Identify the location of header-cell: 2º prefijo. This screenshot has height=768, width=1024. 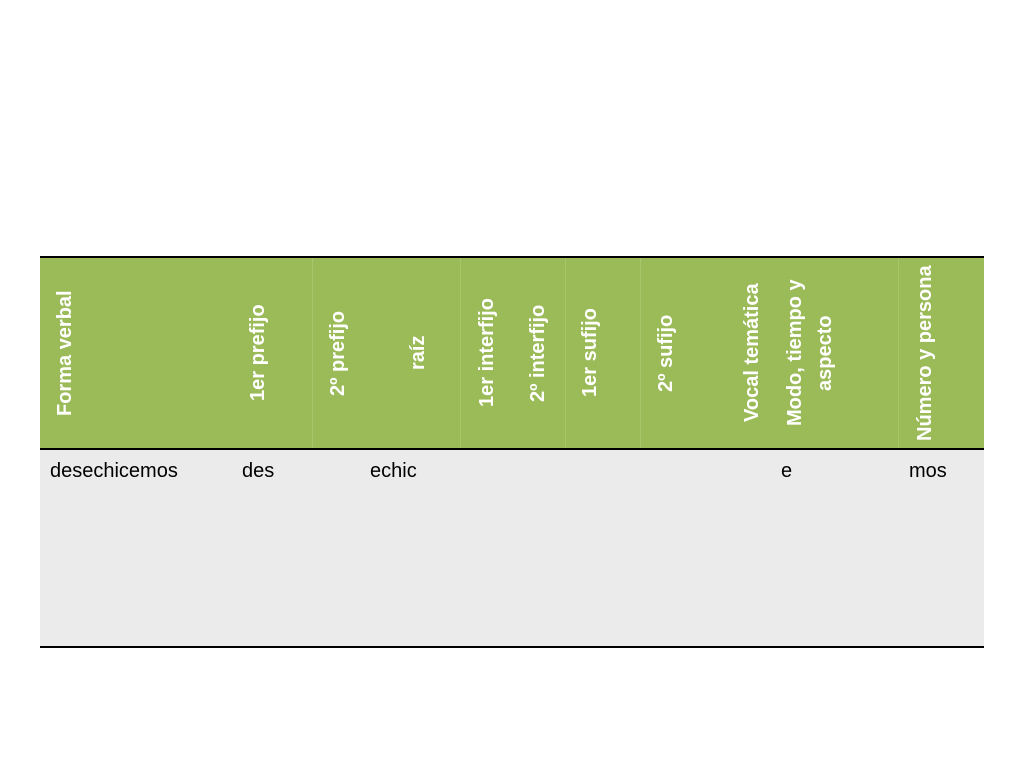
(338, 353).